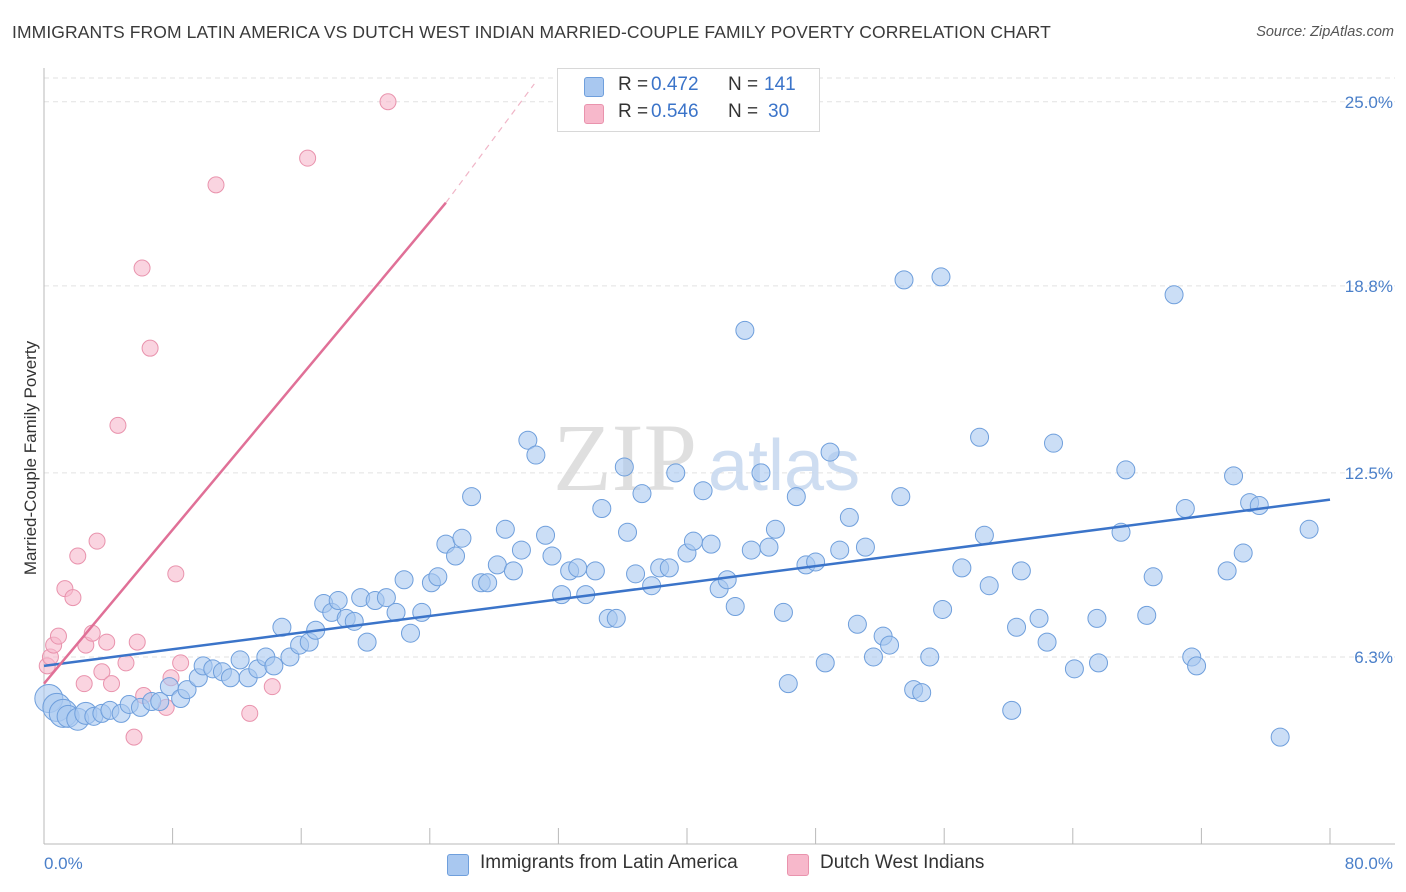 The width and height of the screenshot is (1406, 892). Describe the element at coordinates (743, 111) in the screenshot. I see `legend-n-label: N =` at that location.